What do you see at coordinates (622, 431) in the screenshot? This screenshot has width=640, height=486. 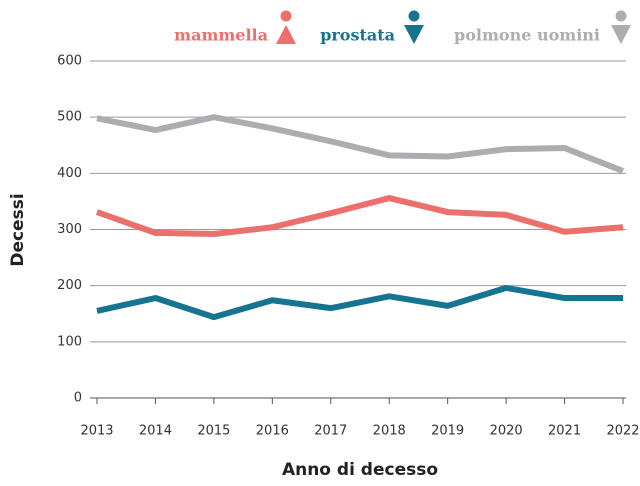 I see `x-tick-label: 2022` at bounding box center [622, 431].